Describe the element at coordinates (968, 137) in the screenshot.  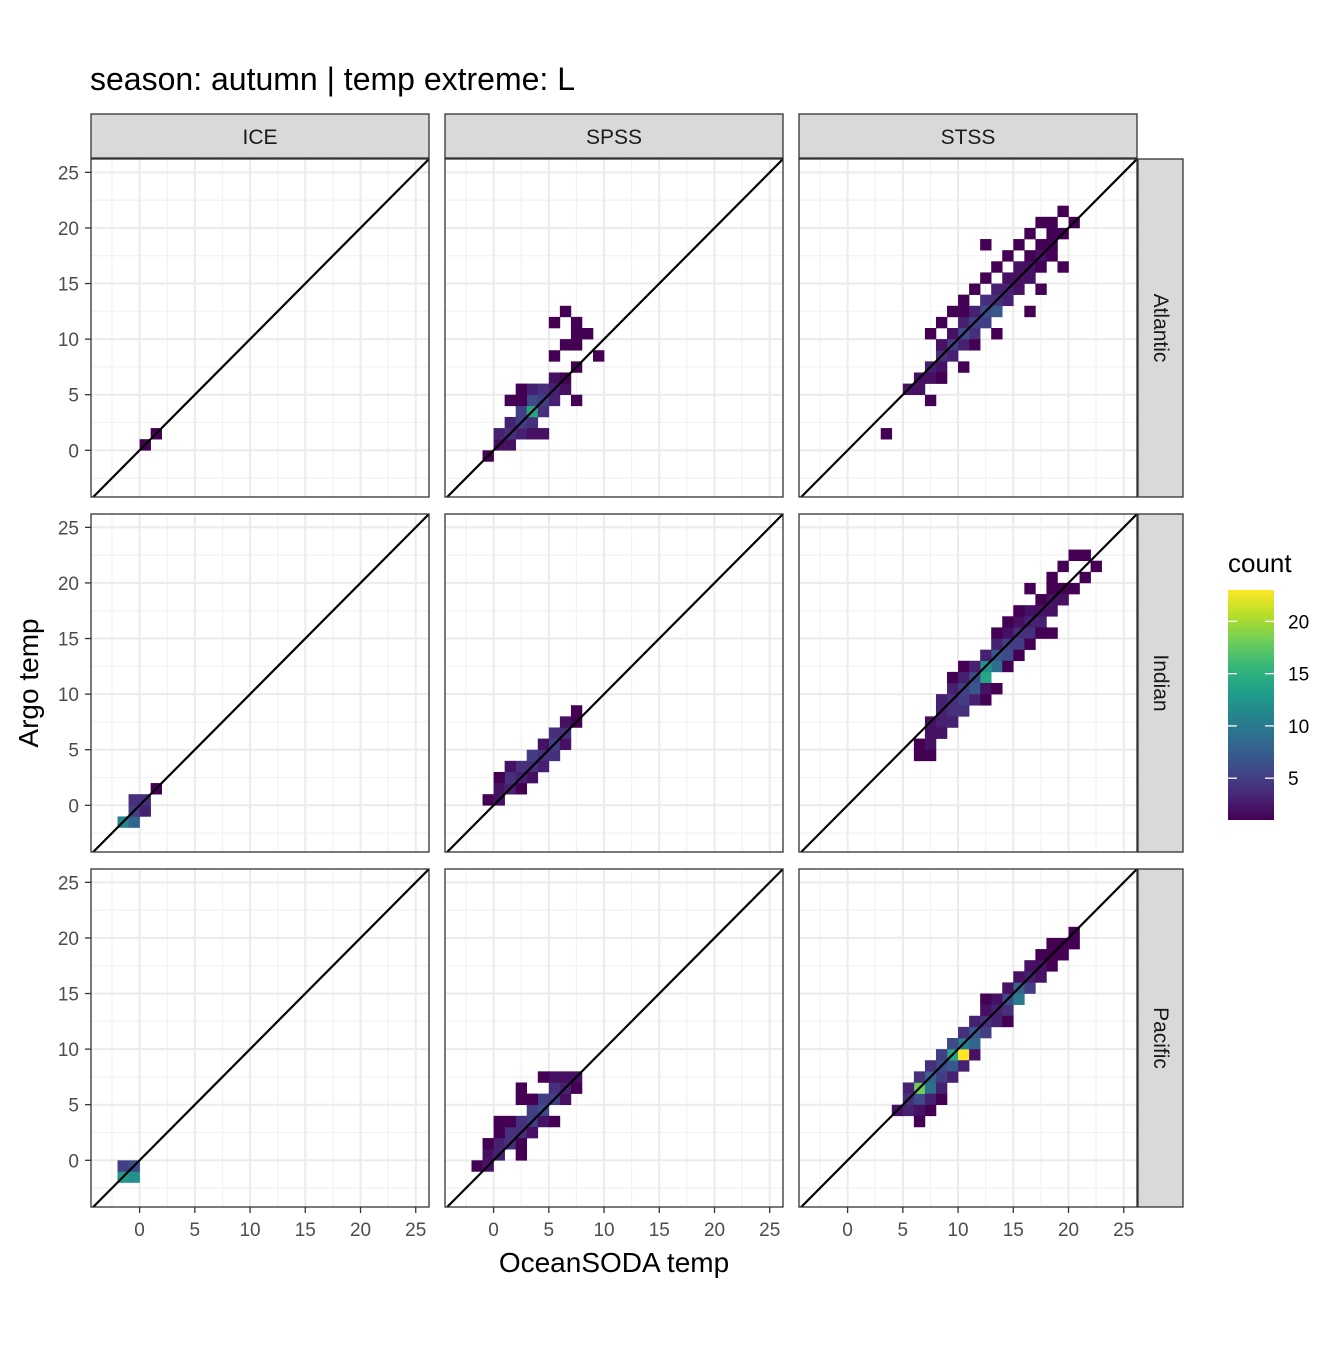
I see `facet-col-label: STSS` at that location.